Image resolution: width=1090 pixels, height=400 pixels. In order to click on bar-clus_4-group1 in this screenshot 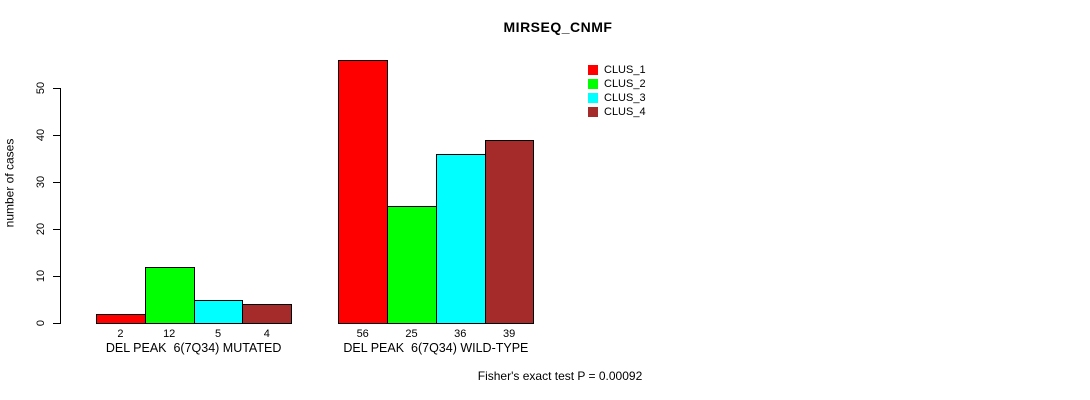, I will do `click(267, 314)`.